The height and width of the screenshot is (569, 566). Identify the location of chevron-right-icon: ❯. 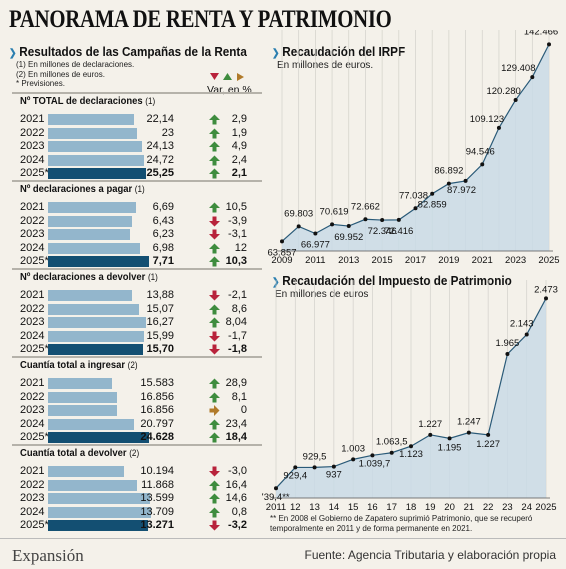
(13, 53).